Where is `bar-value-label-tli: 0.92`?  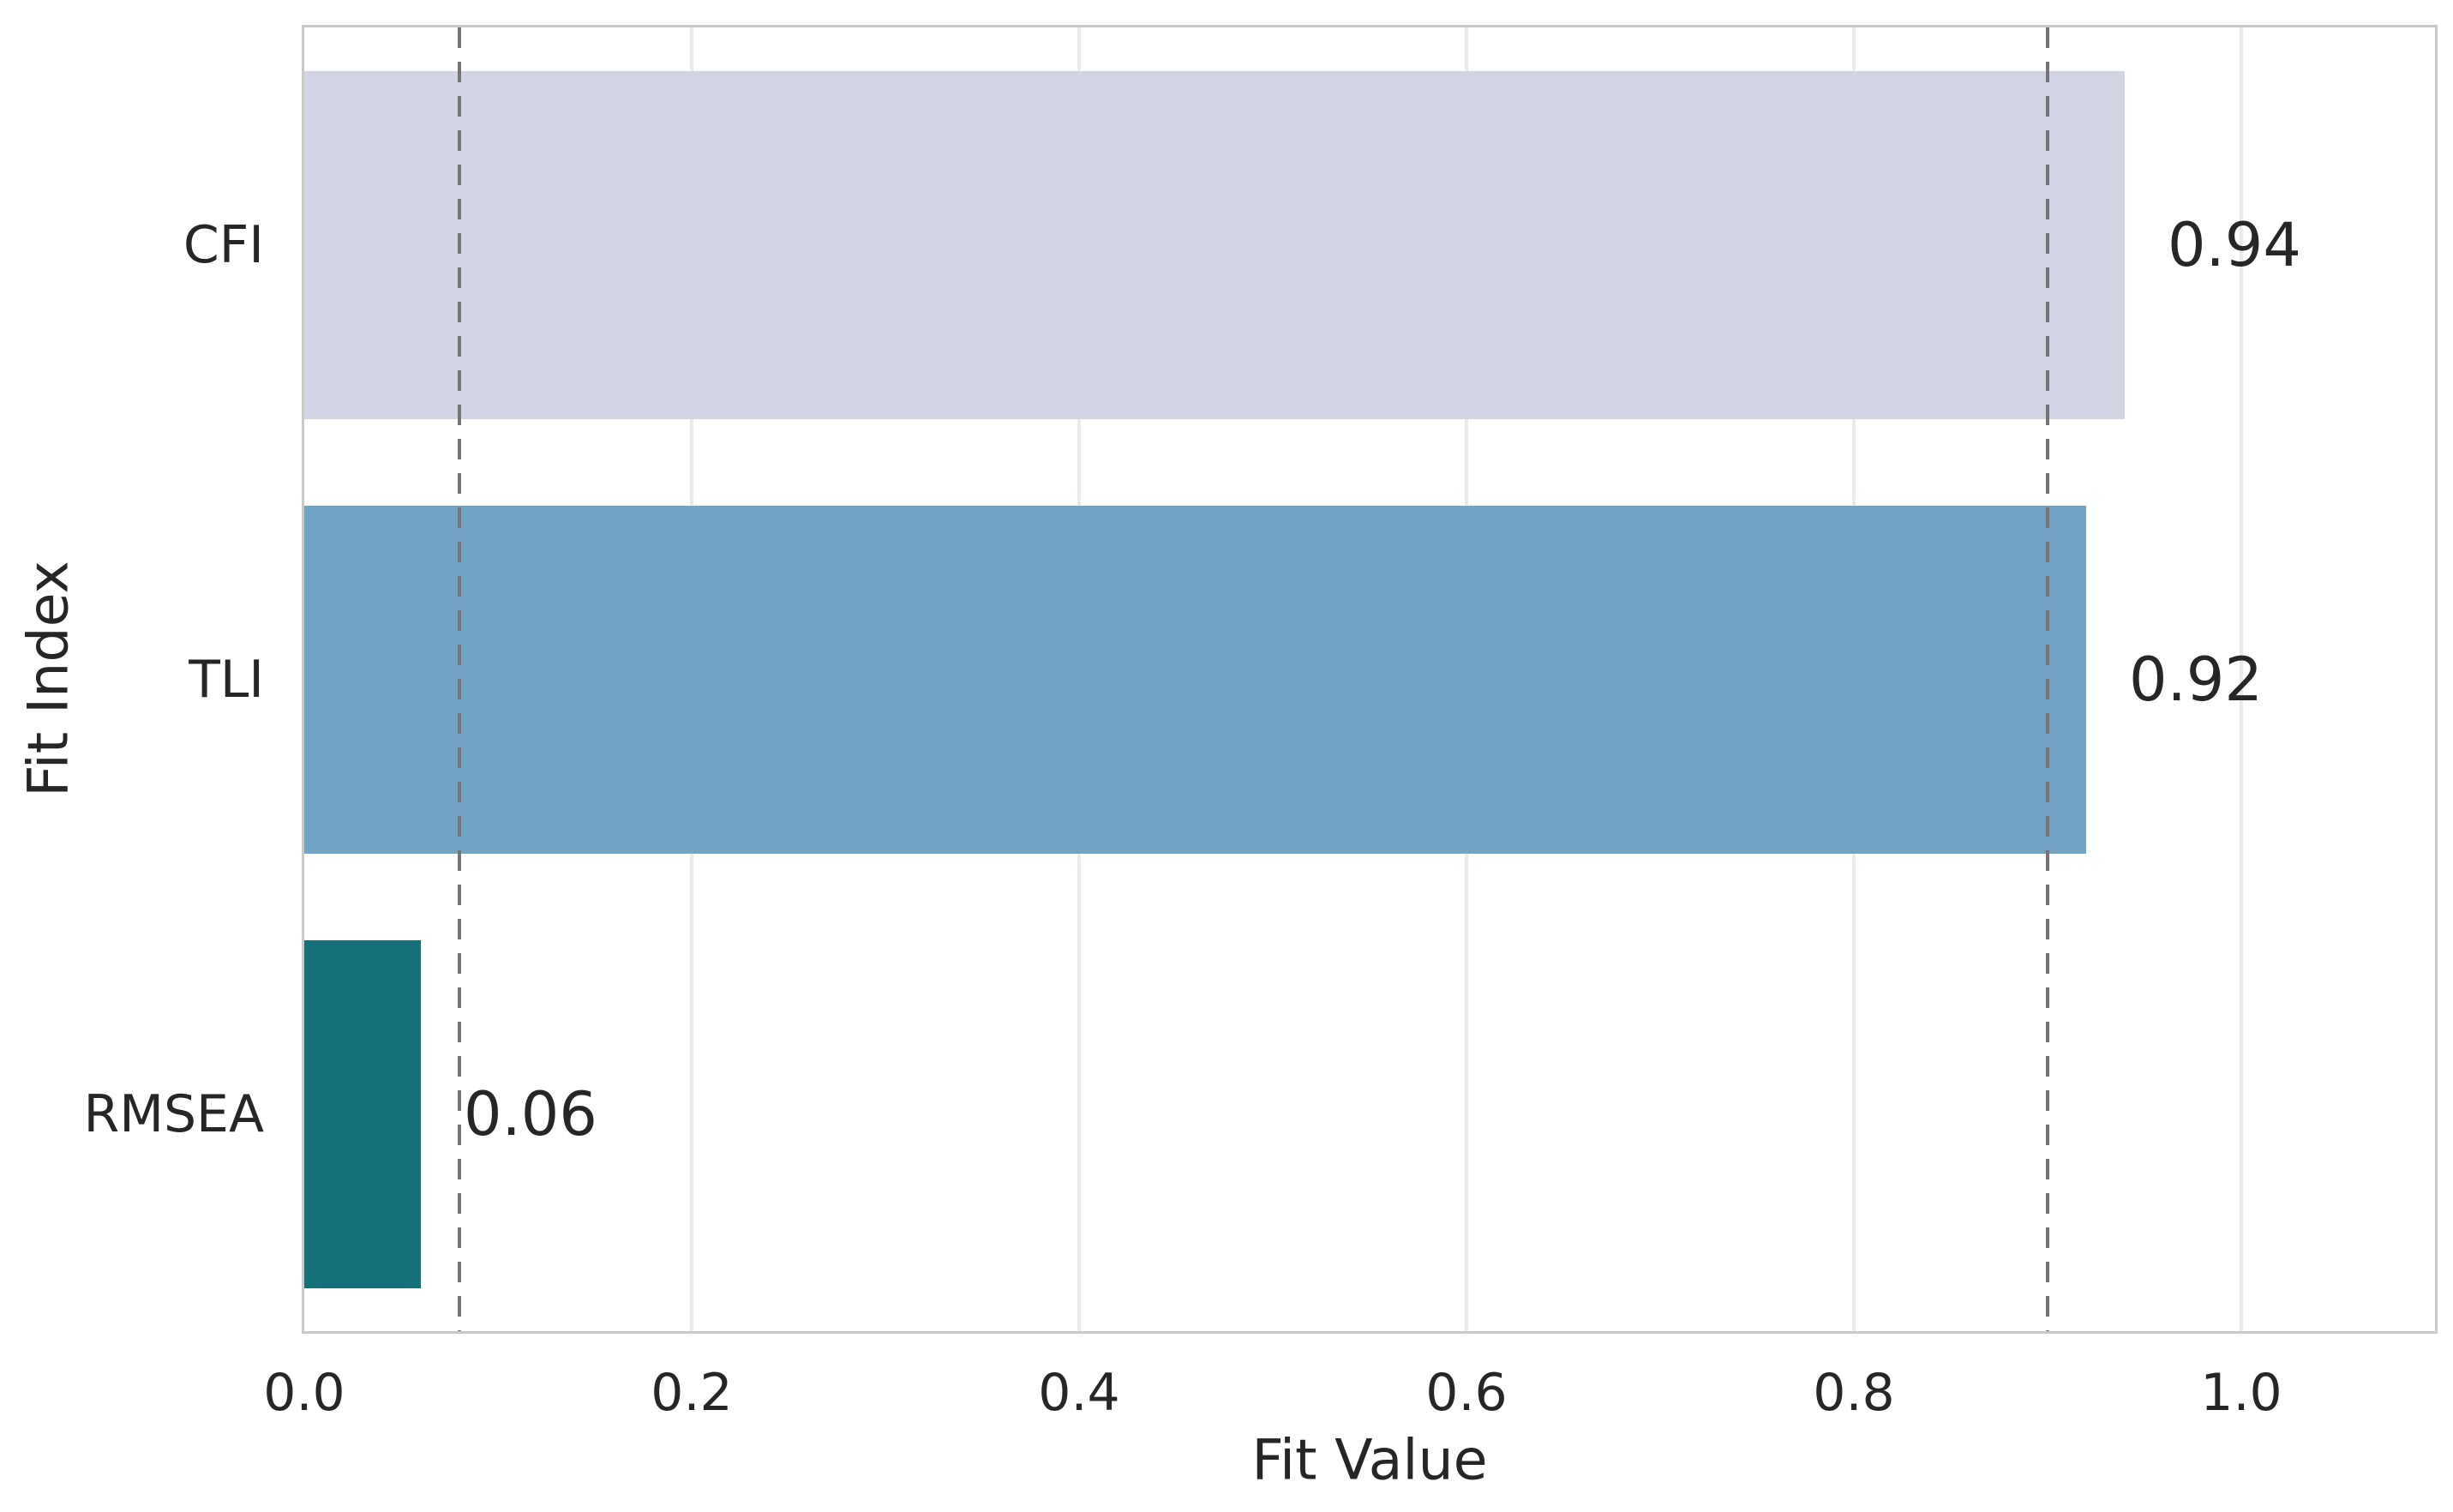 bar-value-label-tli: 0.92 is located at coordinates (2196, 680).